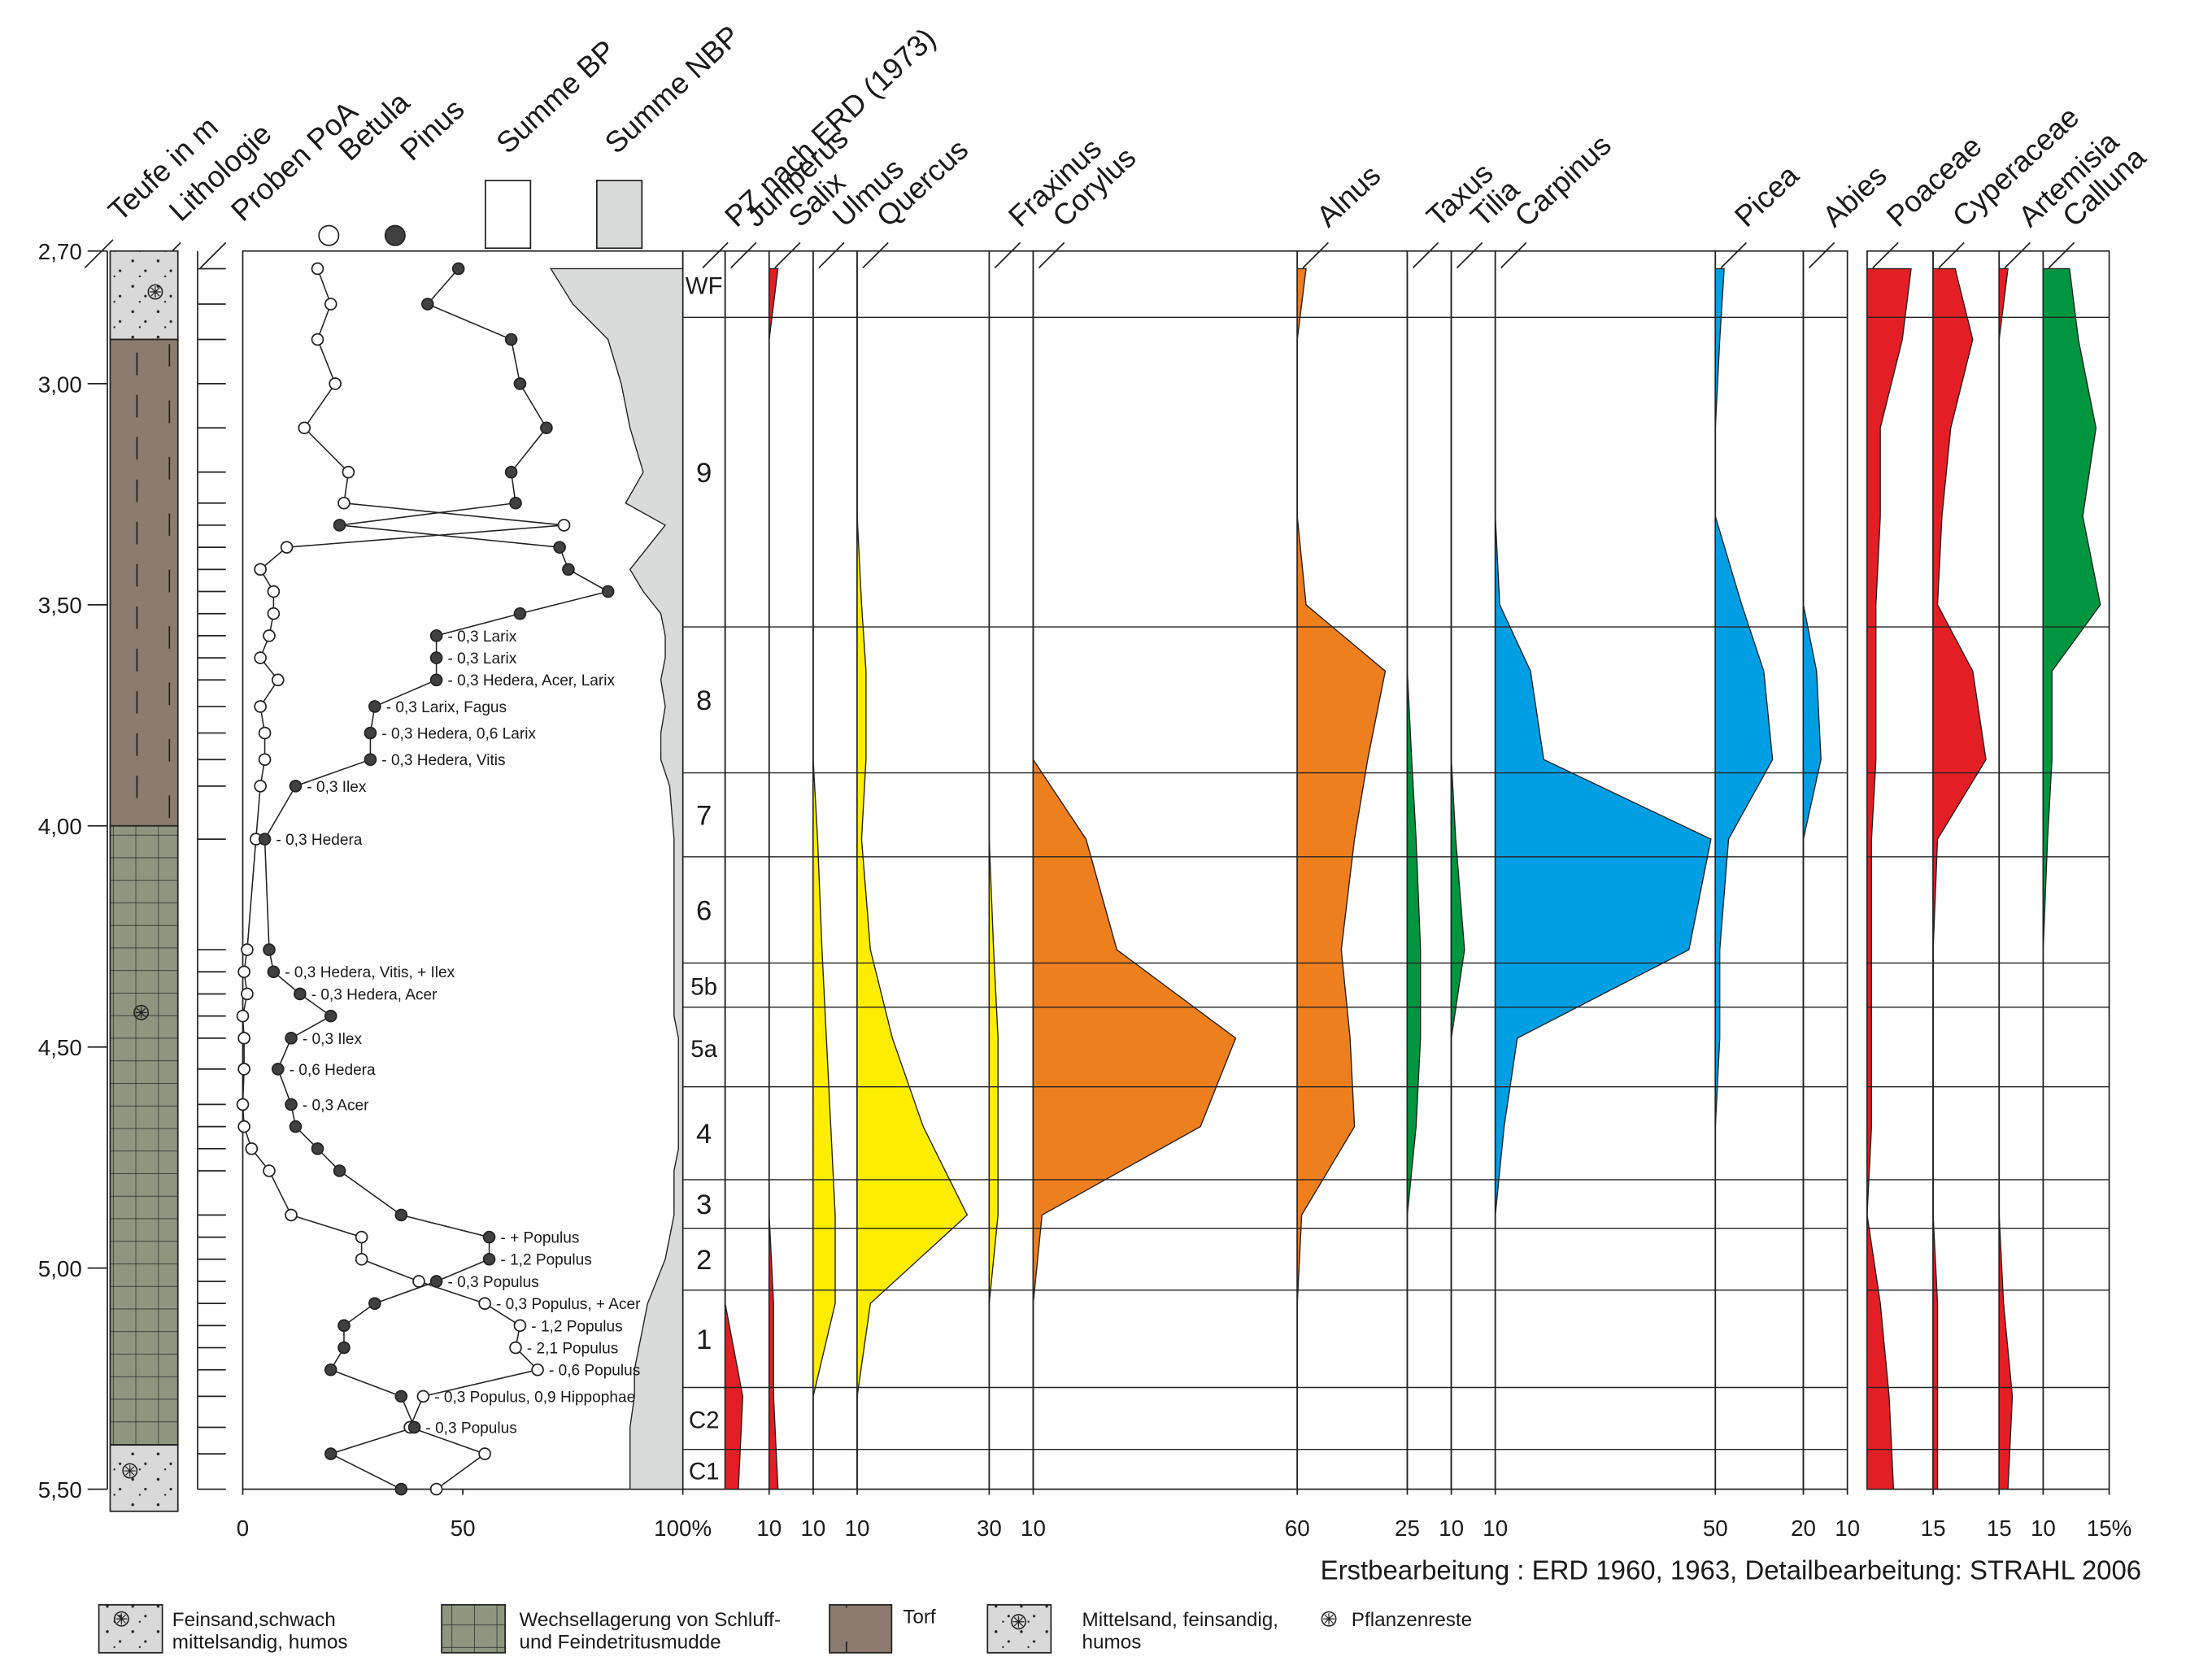  Describe the element at coordinates (260, 1643) in the screenshot. I see `legend-text: mittelsandig, humos` at that location.